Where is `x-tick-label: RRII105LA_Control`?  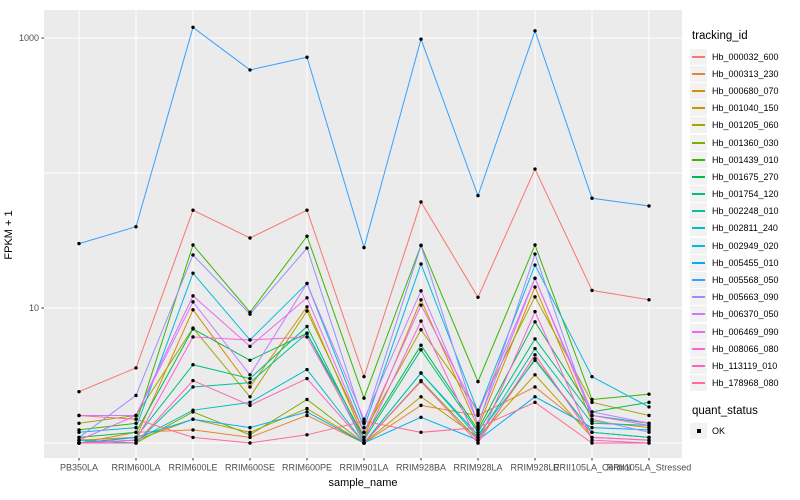 x-tick-label: RRII105LA_Control is located at coordinates (592, 468).